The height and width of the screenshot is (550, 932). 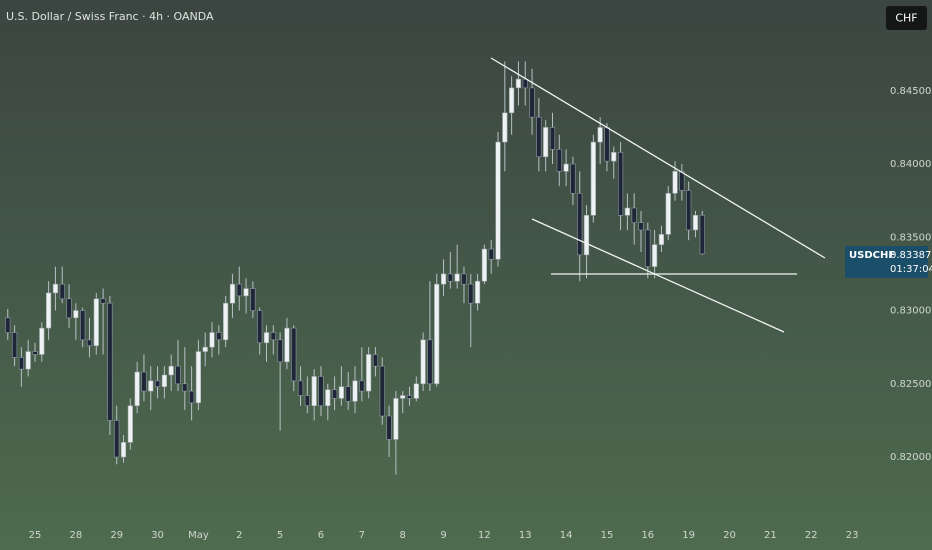 I want to click on y-tick-label: 0.82000, so click(x=910, y=457).